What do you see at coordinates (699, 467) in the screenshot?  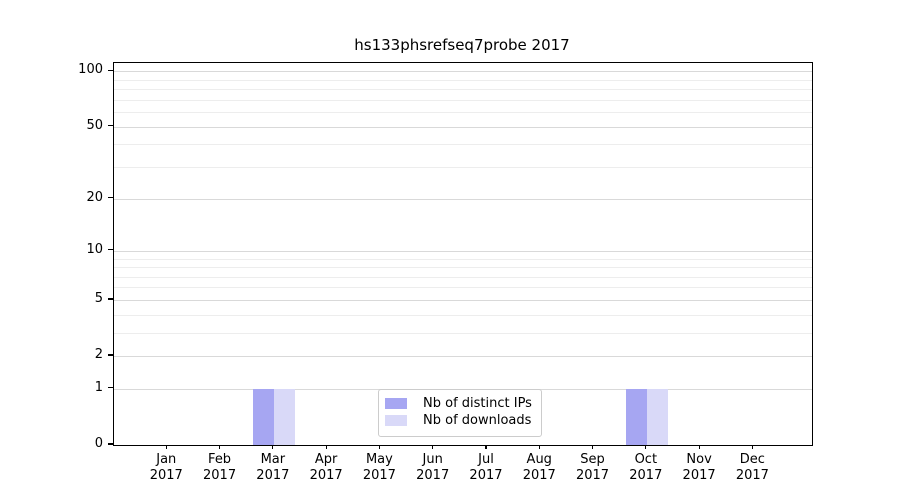 I see `x-tick-label: Nov 2017` at bounding box center [699, 467].